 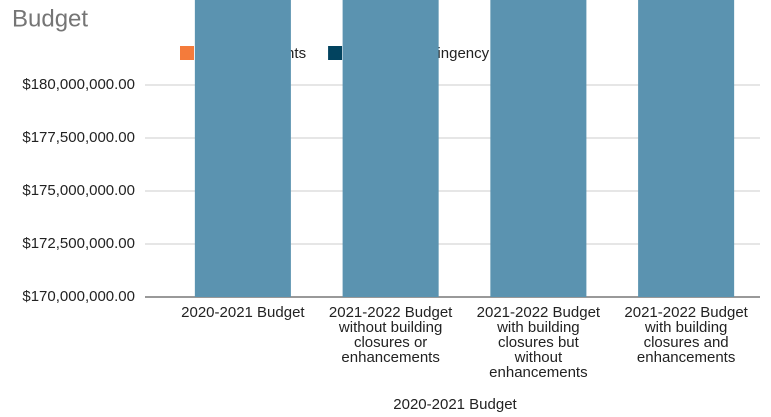 I want to click on y-tick-label: $177,500,000.00, so click(x=78, y=137).